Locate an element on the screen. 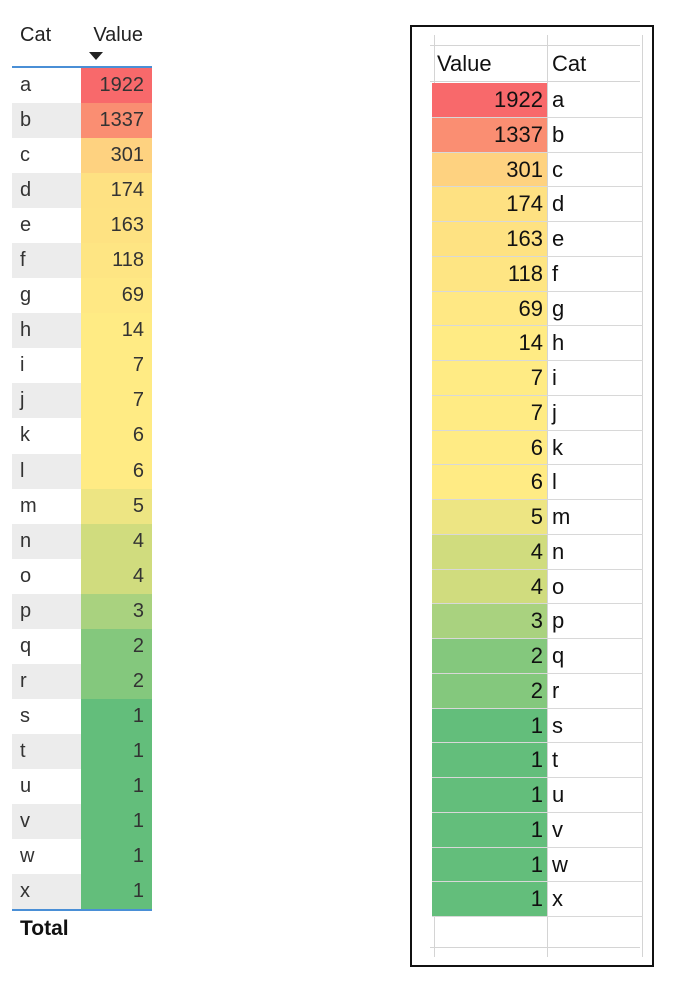 The width and height of the screenshot is (688, 981). value-cell: 6 is located at coordinates (116, 471).